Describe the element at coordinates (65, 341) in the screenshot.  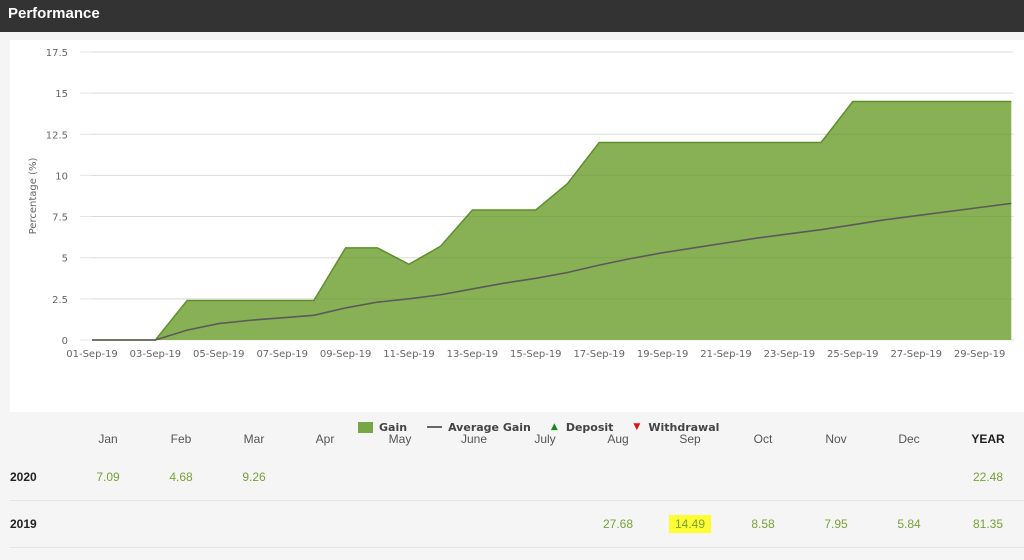
I see `y-tick-label: 0` at that location.